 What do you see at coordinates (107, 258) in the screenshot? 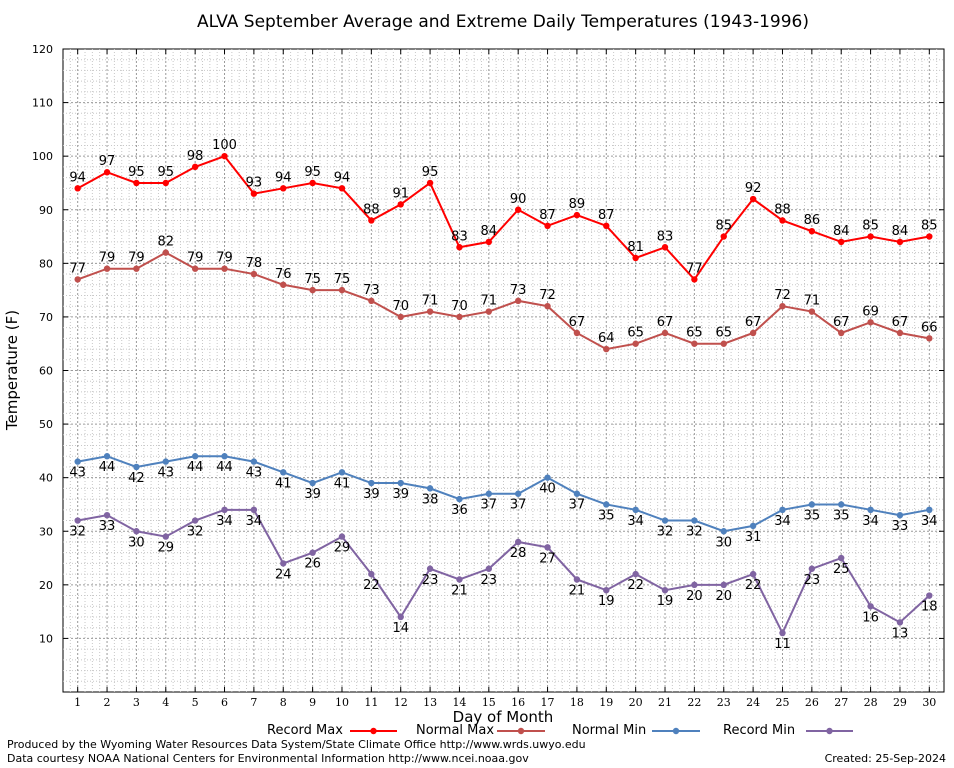
I see `data-label: 79` at bounding box center [107, 258].